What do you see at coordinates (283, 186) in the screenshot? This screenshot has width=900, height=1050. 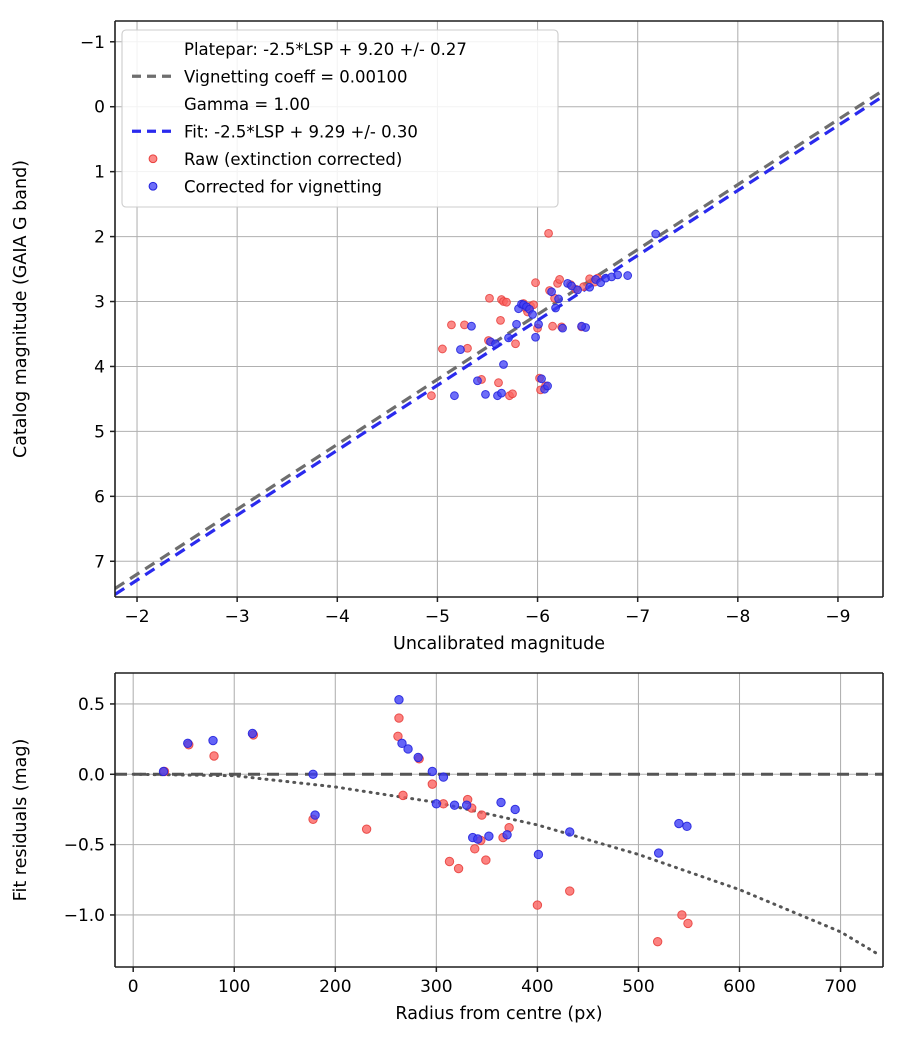 I see `legend-entry-label: Corrected for vignetting` at bounding box center [283, 186].